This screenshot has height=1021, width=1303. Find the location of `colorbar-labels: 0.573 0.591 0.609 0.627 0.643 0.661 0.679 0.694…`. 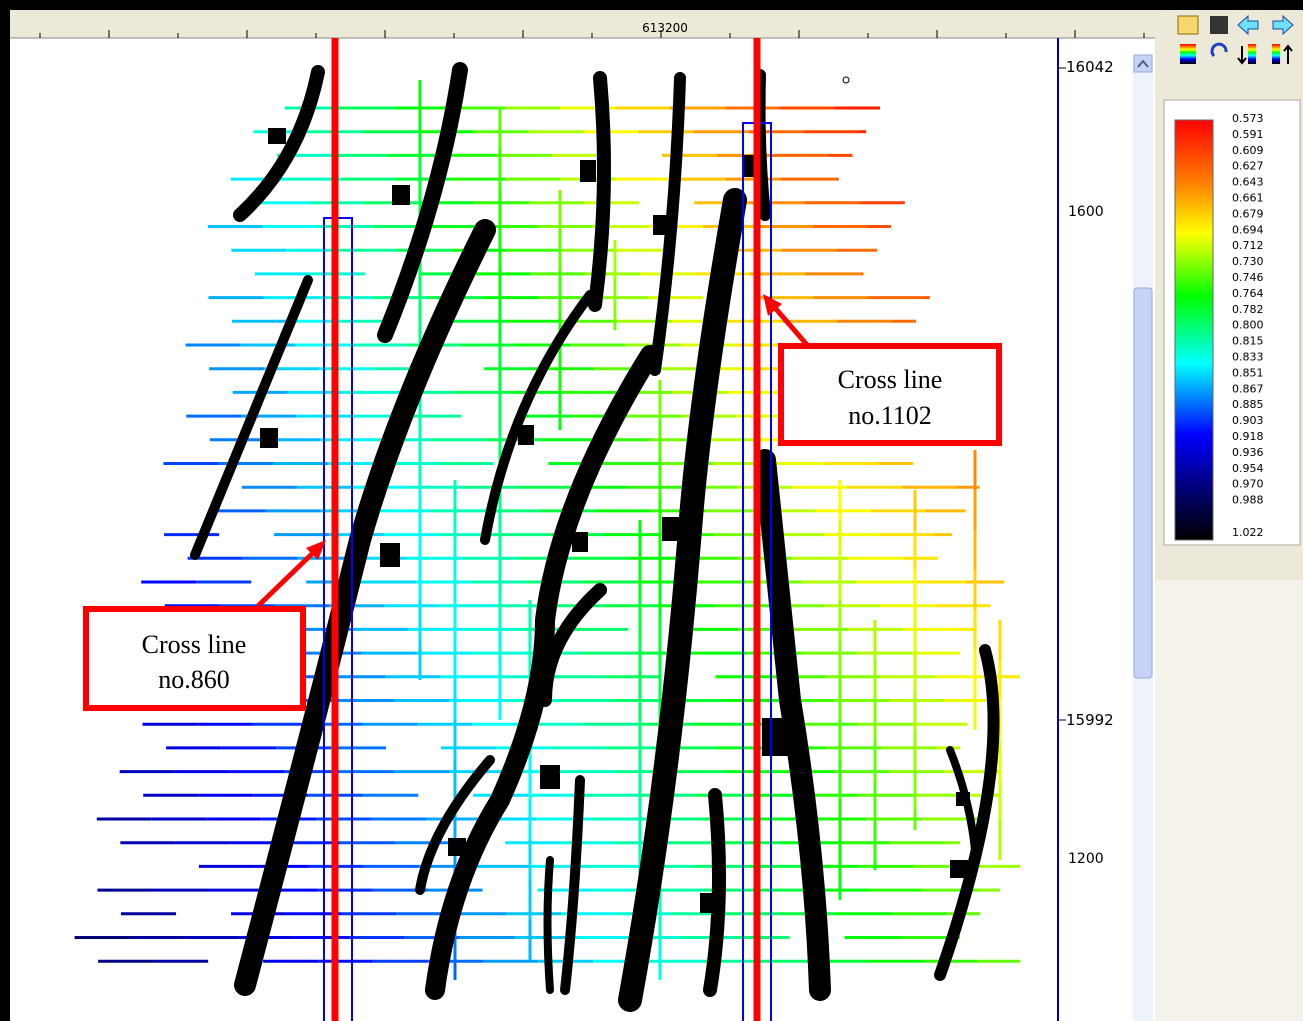

colorbar-labels: 0.573 0.591 0.609 0.627 0.643 0.661 0.679 0.694… is located at coordinates (1248, 325).